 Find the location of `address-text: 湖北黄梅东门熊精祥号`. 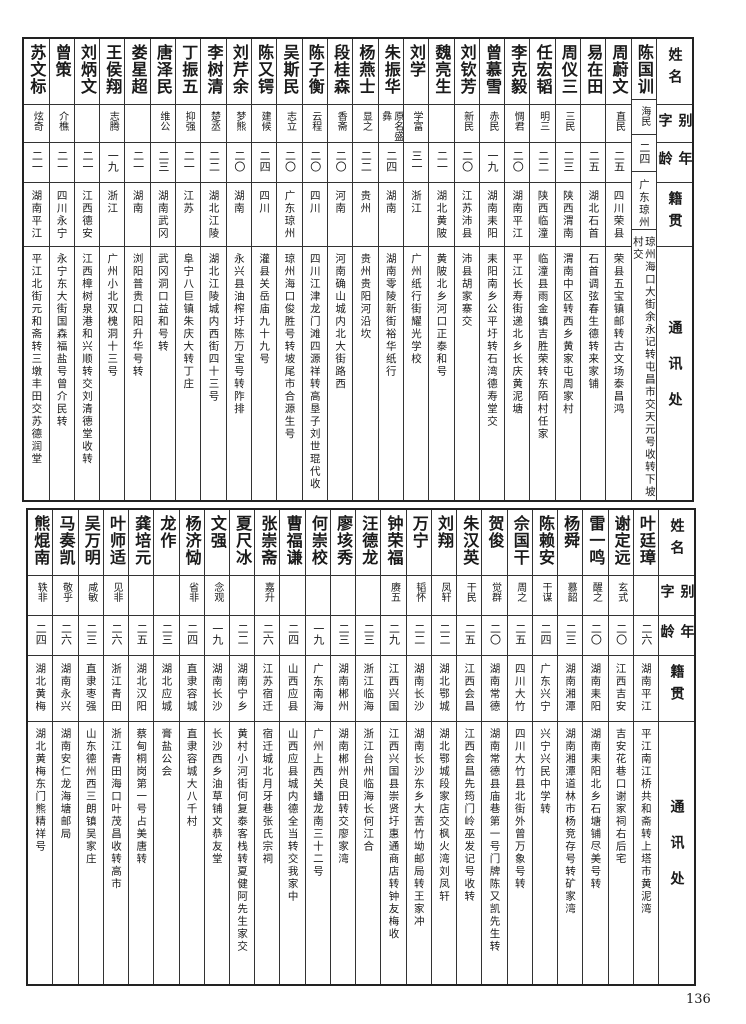

address-text: 湖北黄梅东门熊精祥号 is located at coordinates (40, 790).